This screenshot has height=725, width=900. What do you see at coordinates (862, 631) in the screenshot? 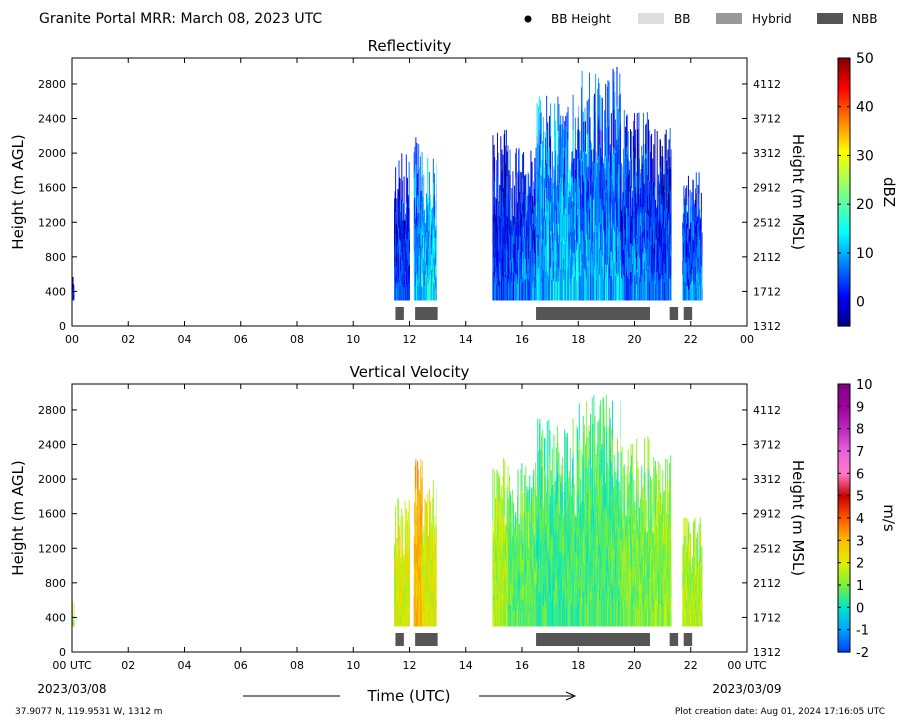
I see `colorbar-tick-label: -1` at bounding box center [862, 631].